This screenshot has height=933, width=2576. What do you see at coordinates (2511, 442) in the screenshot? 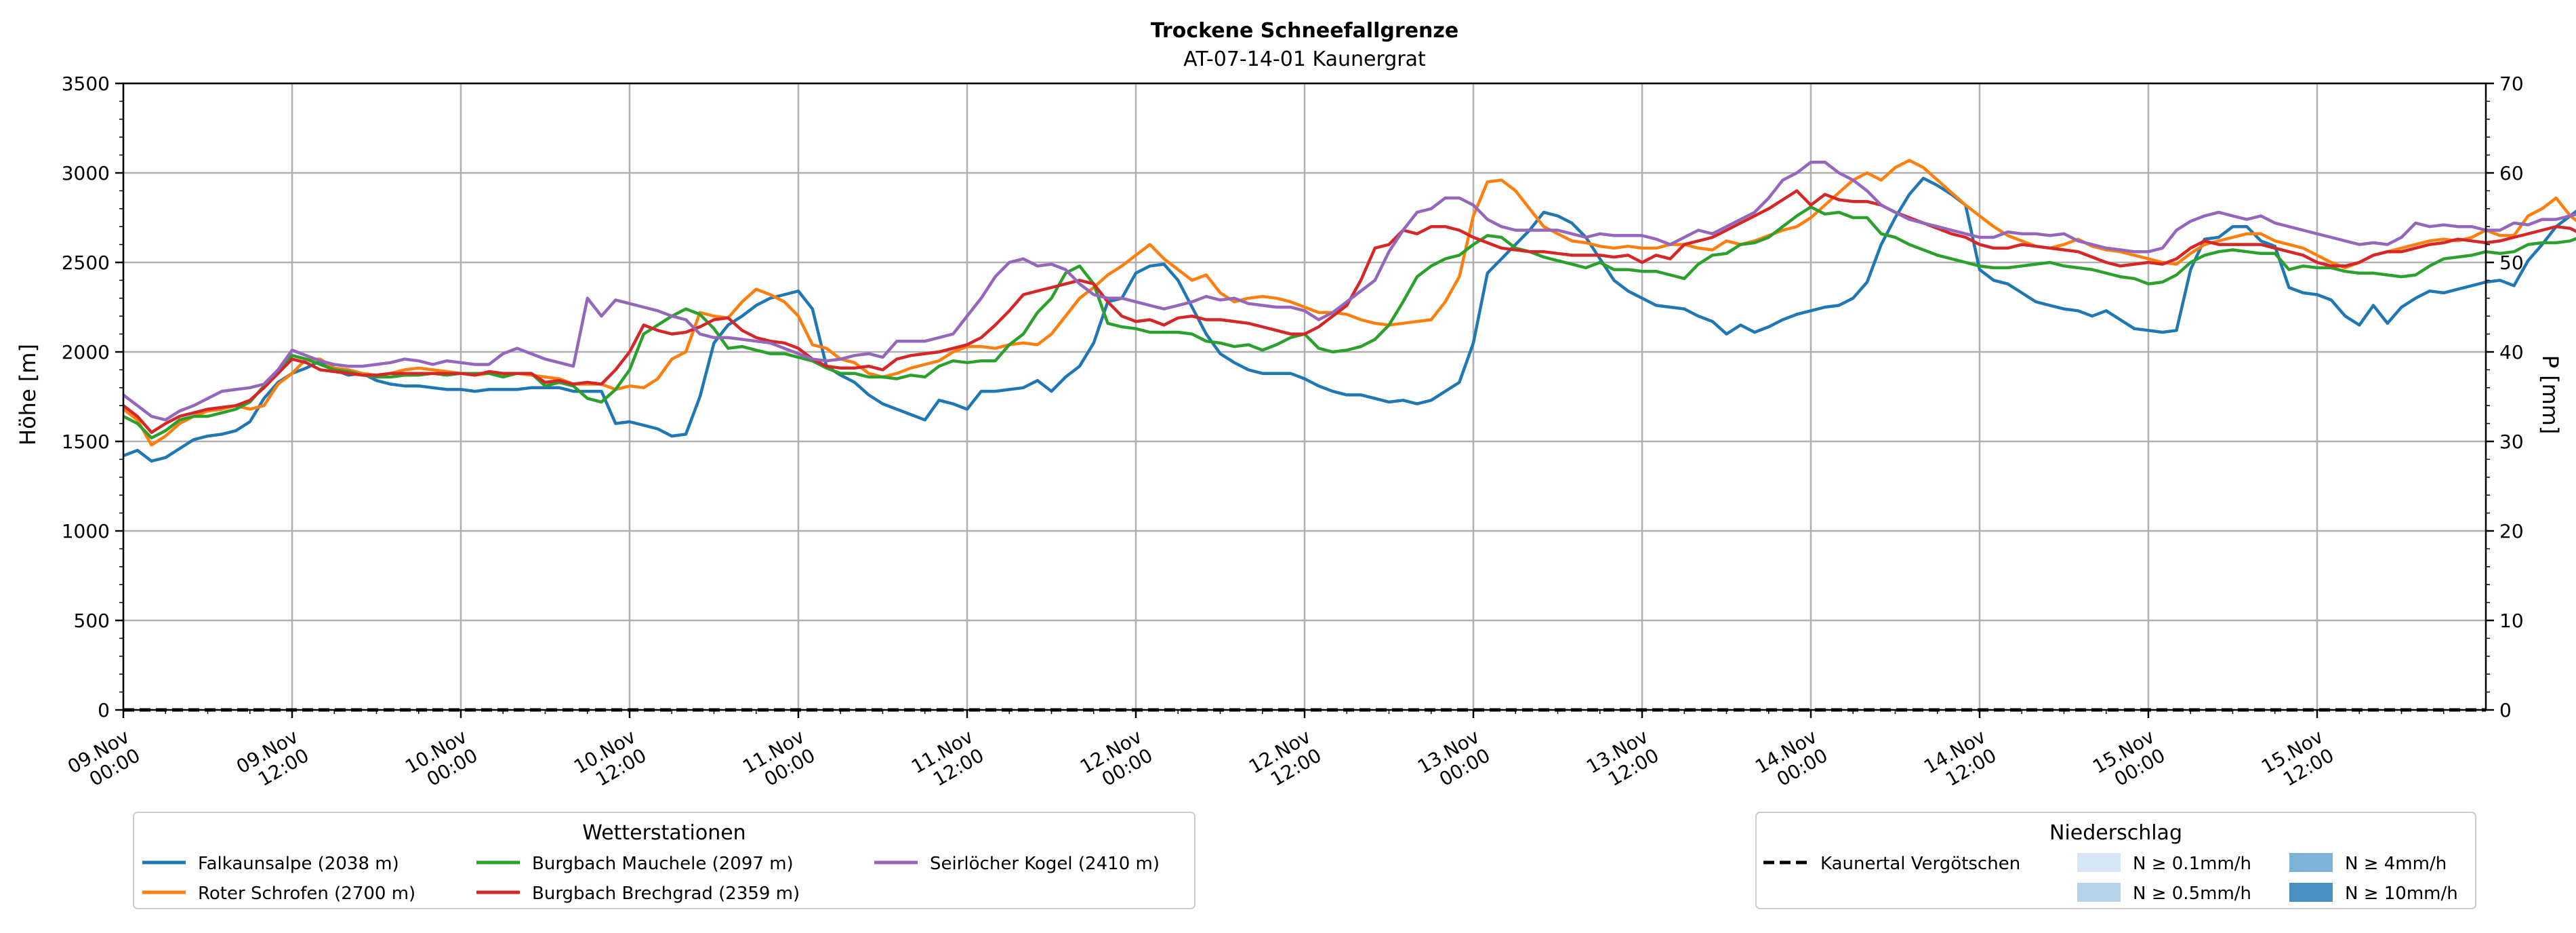
I see `y-tick-label-right: 30` at bounding box center [2511, 442].